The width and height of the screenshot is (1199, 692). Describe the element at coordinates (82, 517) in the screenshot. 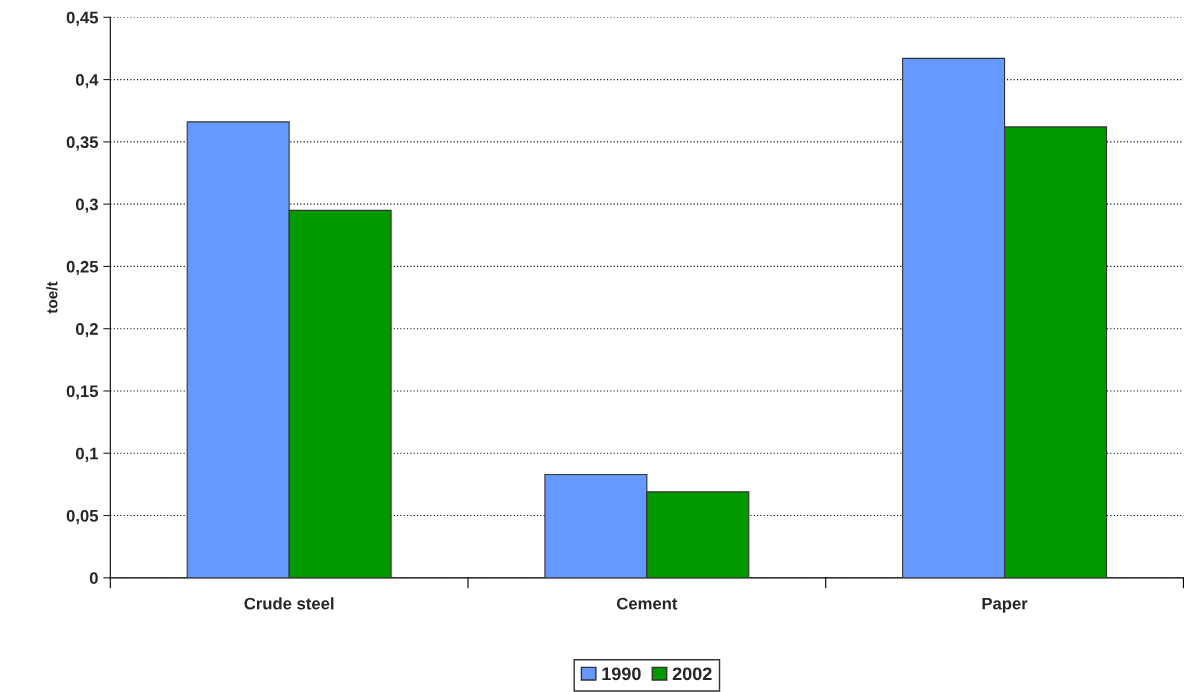

I see `y-tick-label: 0,05` at that location.